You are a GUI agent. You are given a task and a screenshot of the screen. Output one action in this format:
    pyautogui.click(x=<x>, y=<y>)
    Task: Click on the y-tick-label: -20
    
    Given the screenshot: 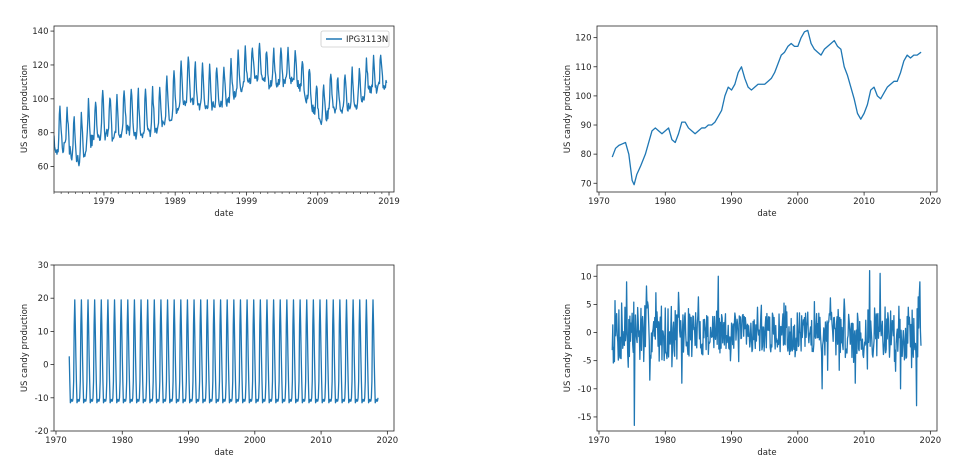 What is the action you would take?
    pyautogui.click(x=42, y=432)
    